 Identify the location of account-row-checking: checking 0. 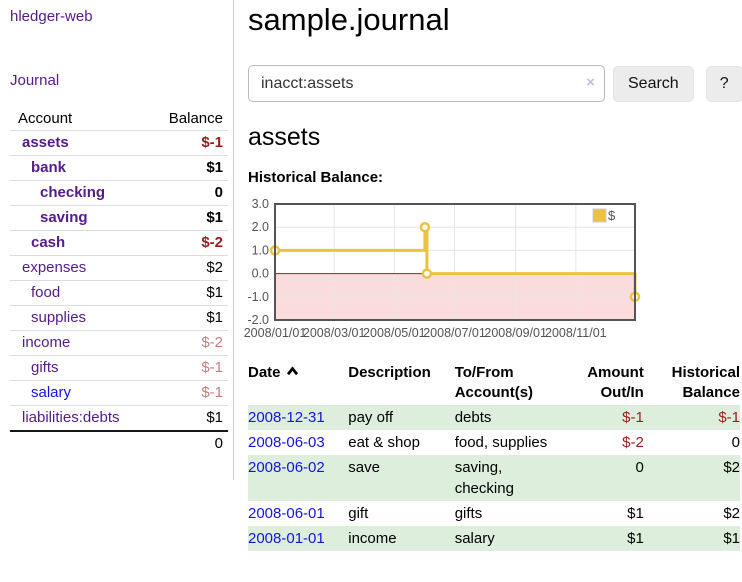
(119, 193).